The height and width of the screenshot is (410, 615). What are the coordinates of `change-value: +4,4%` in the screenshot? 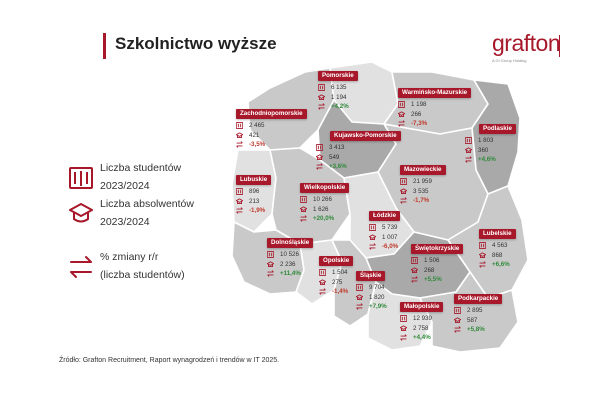 It's located at (422, 337).